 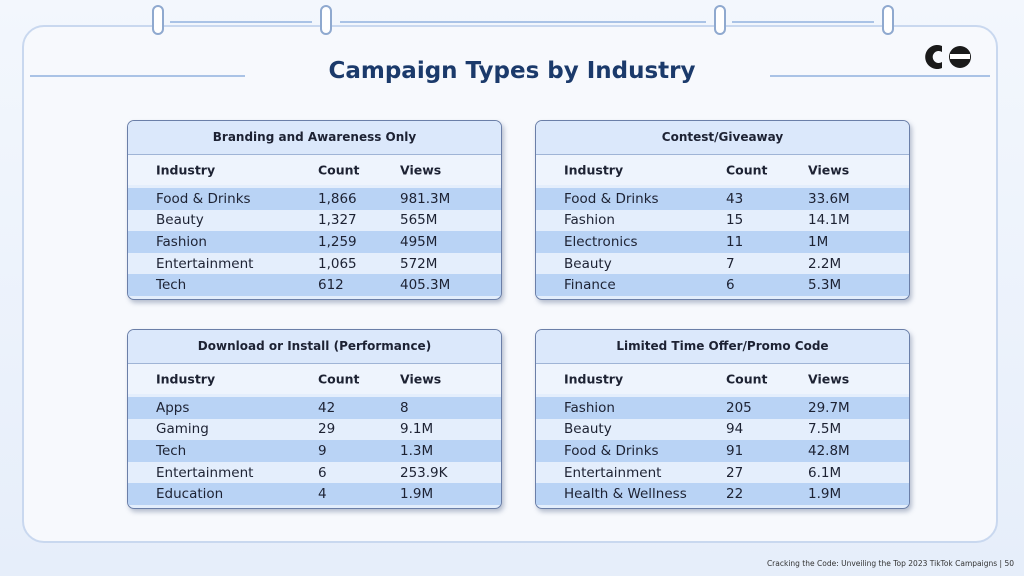 What do you see at coordinates (337, 241) in the screenshot?
I see `table-cell: 1,259` at bounding box center [337, 241].